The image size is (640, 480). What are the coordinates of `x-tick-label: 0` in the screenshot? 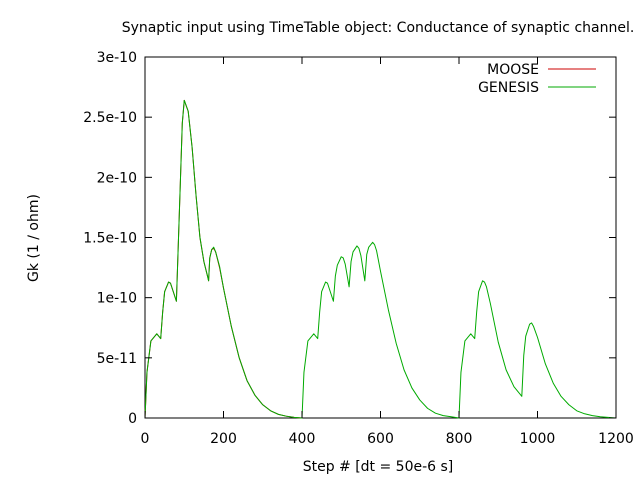 It's located at (145, 439).